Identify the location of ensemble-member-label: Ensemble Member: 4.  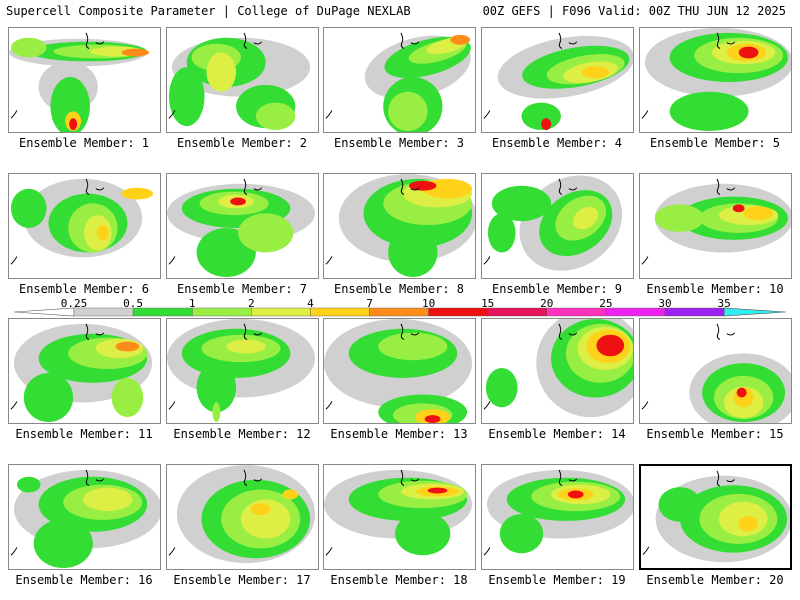
(557, 143).